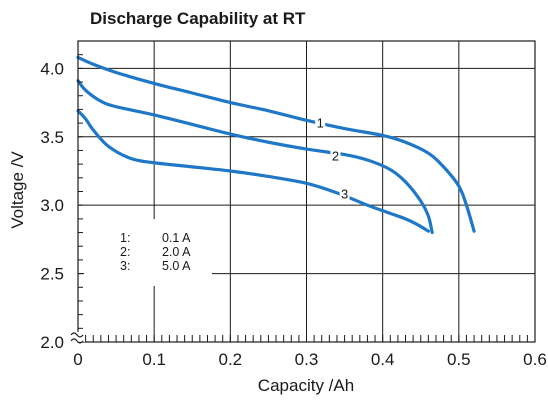 Image resolution: width=548 pixels, height=401 pixels. I want to click on x-tick-label: 0.6, so click(535, 359).